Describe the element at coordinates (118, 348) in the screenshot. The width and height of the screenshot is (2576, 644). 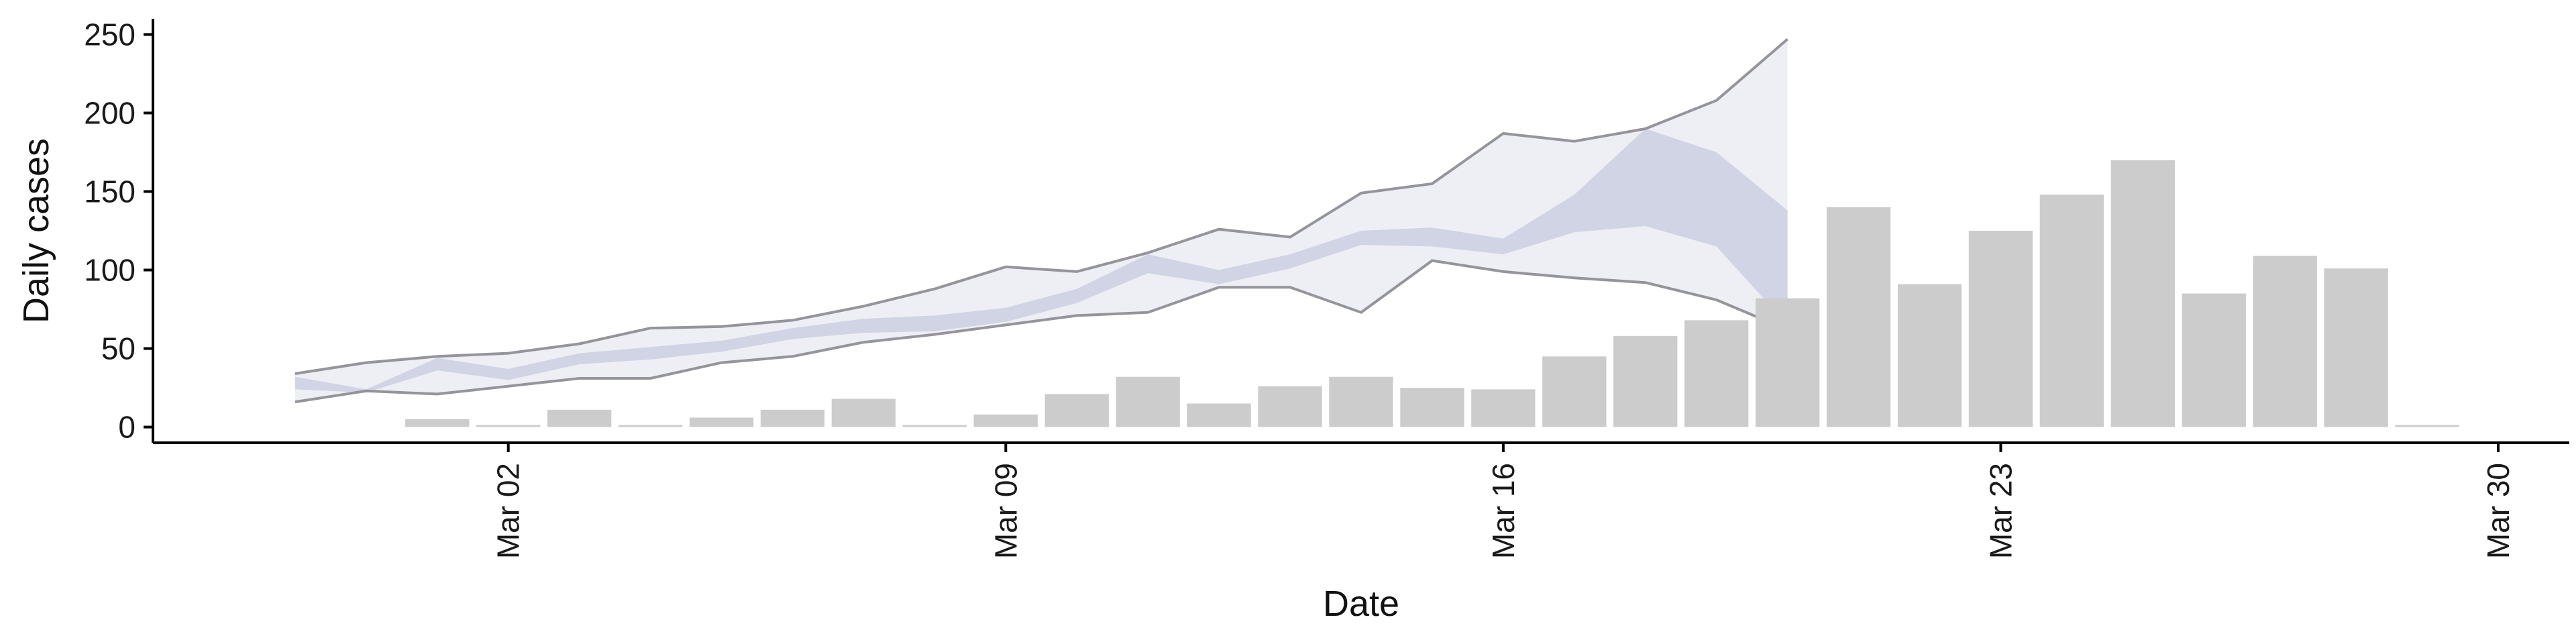
I see `y-tick-label-50: 50` at that location.